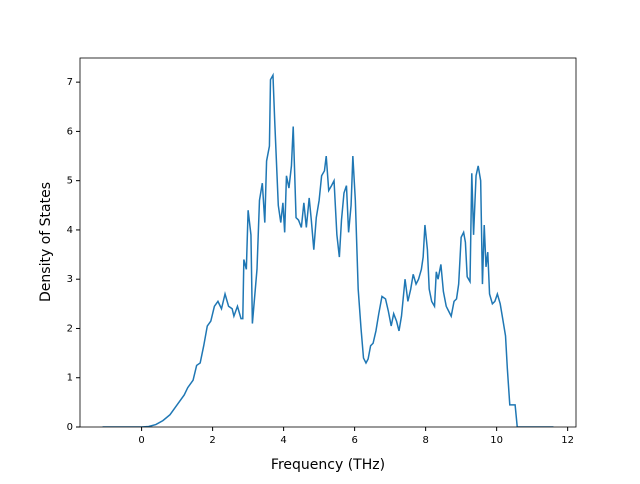 The image size is (640, 484). What do you see at coordinates (354, 440) in the screenshot?
I see `x-tick-label: 6` at bounding box center [354, 440].